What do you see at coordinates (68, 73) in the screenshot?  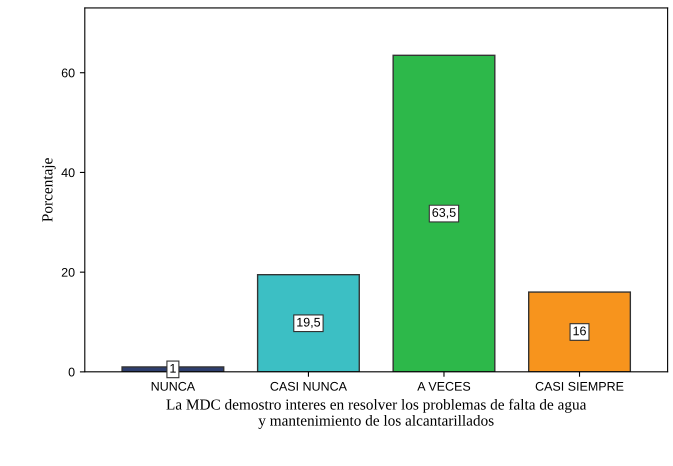 I see `y-tick-label: 60` at bounding box center [68, 73].